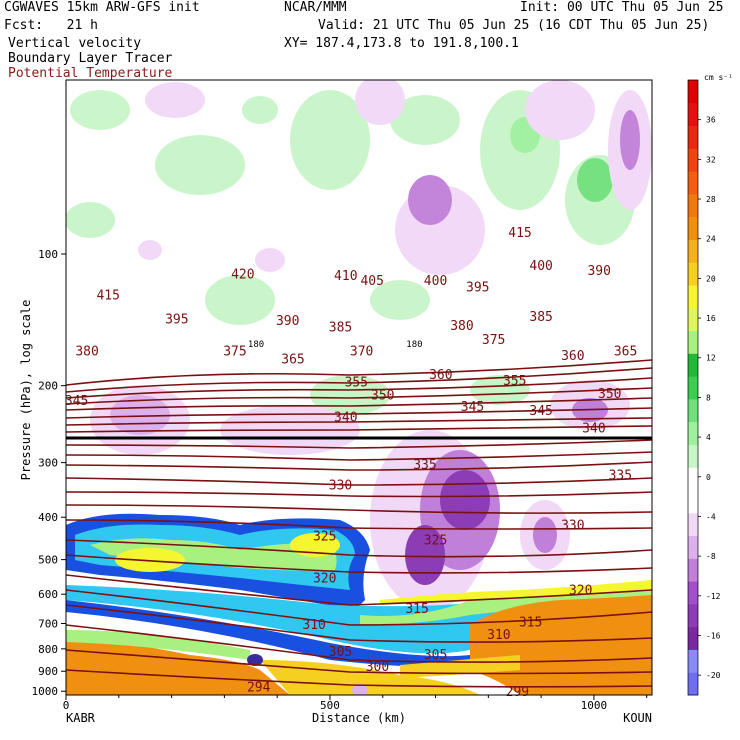 The width and height of the screenshot is (740, 740). I want to click on x-tick-label: 1000, so click(594, 705).